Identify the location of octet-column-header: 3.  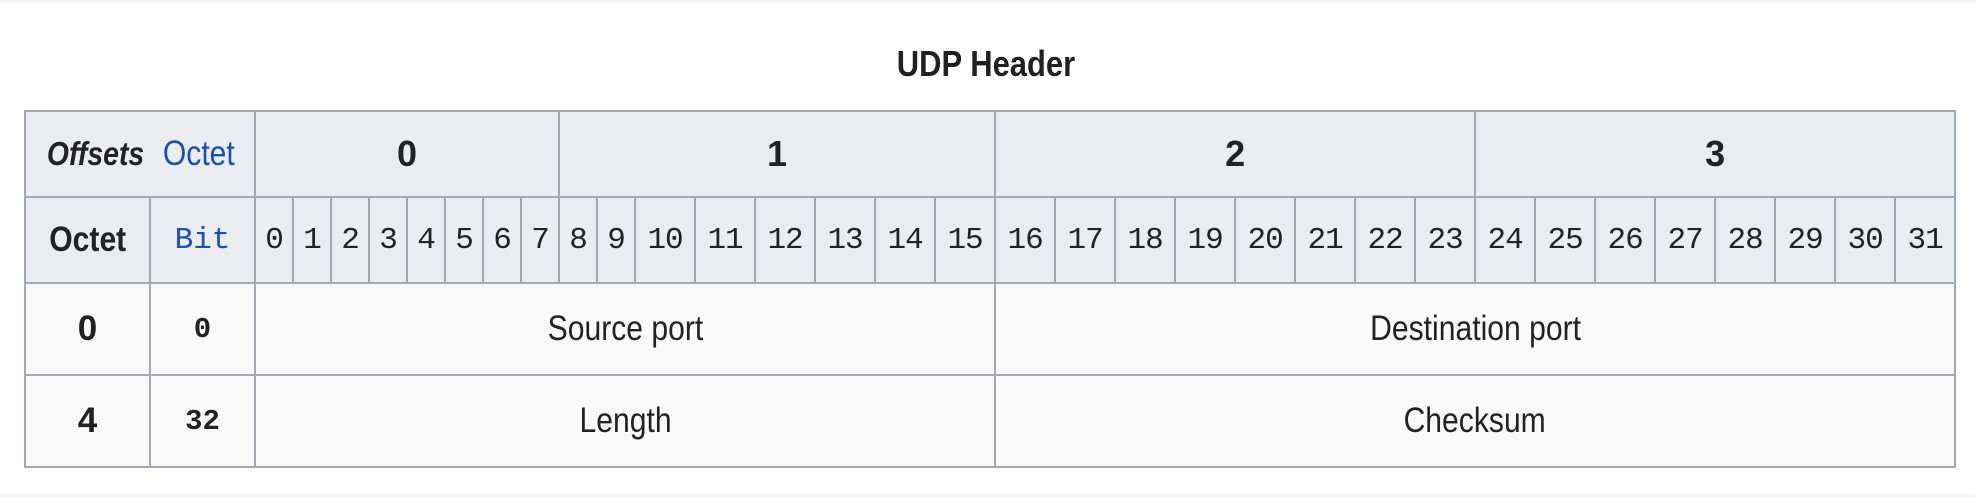
(1715, 154).